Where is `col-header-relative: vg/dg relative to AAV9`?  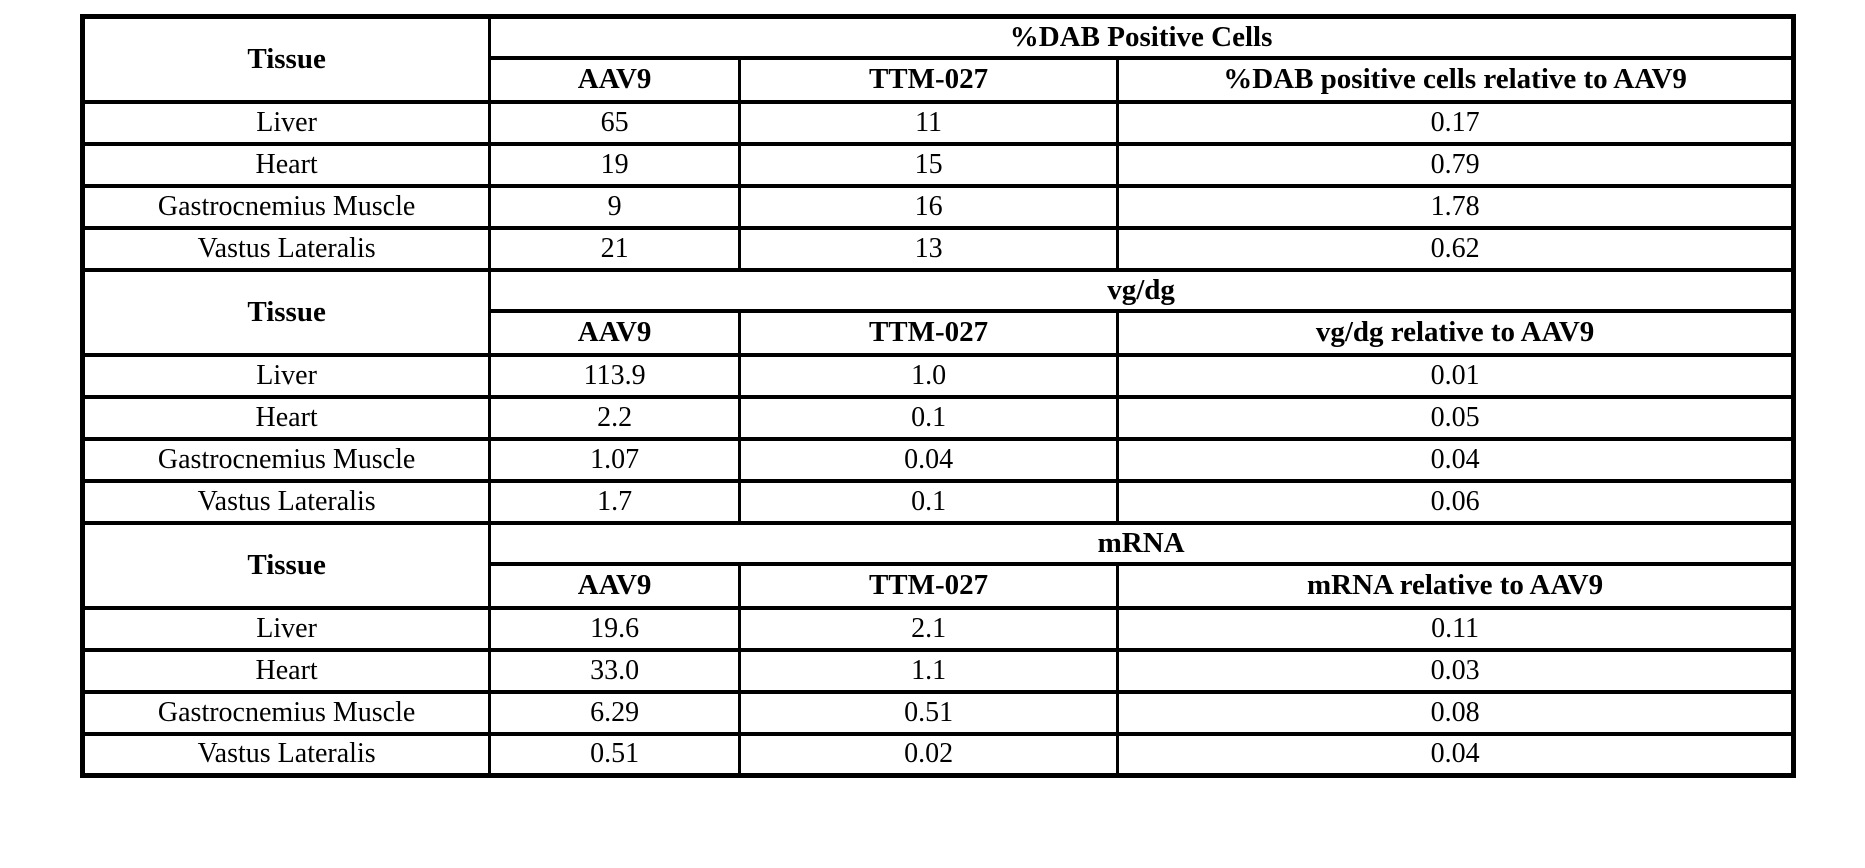
col-header-relative: vg/dg relative to AAV9 is located at coordinates (1455, 332).